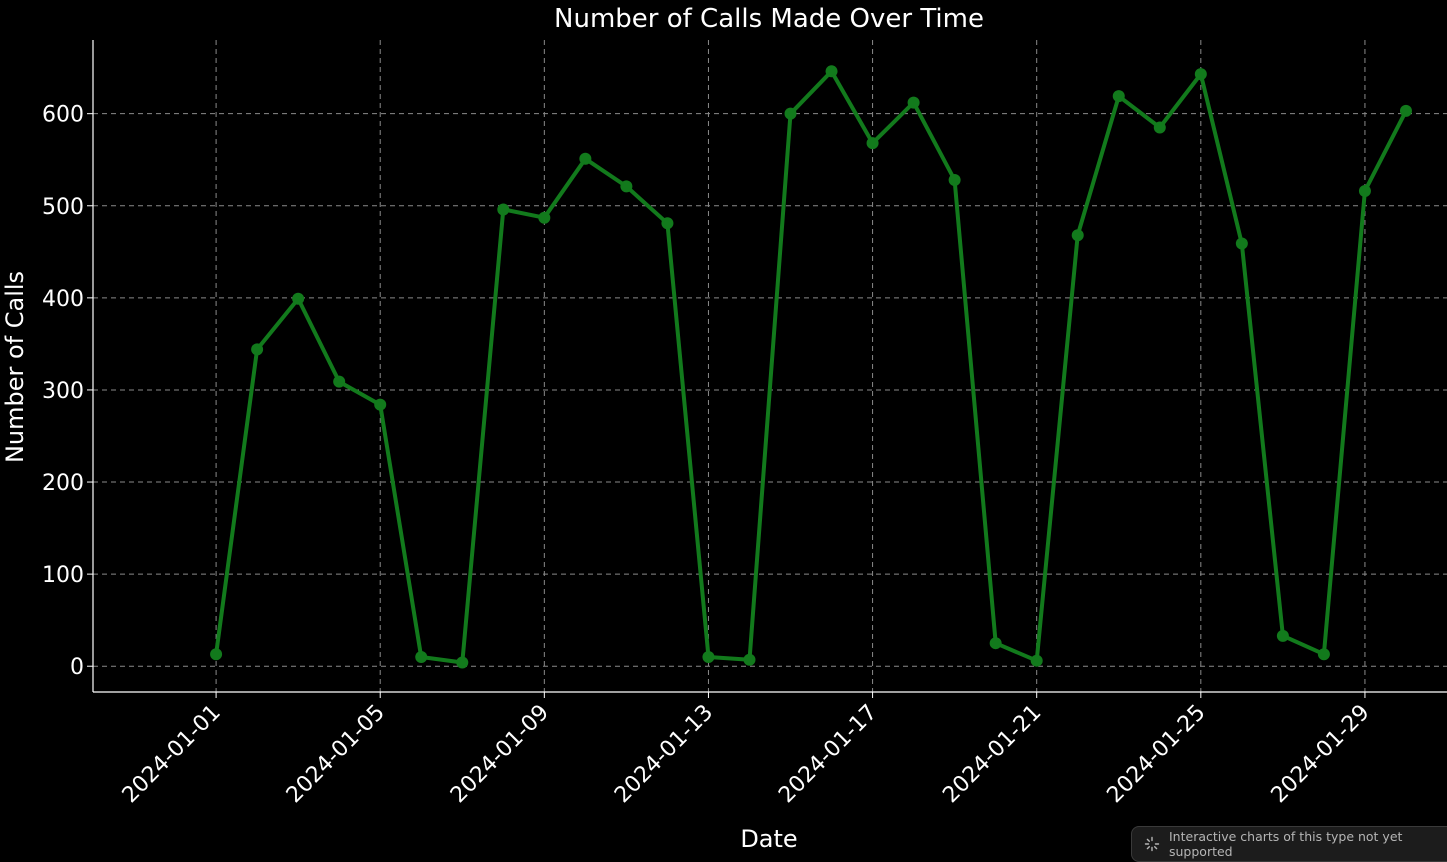 Image resolution: width=1447 pixels, height=862 pixels. I want to click on y-tick-label: 500, so click(63, 207).